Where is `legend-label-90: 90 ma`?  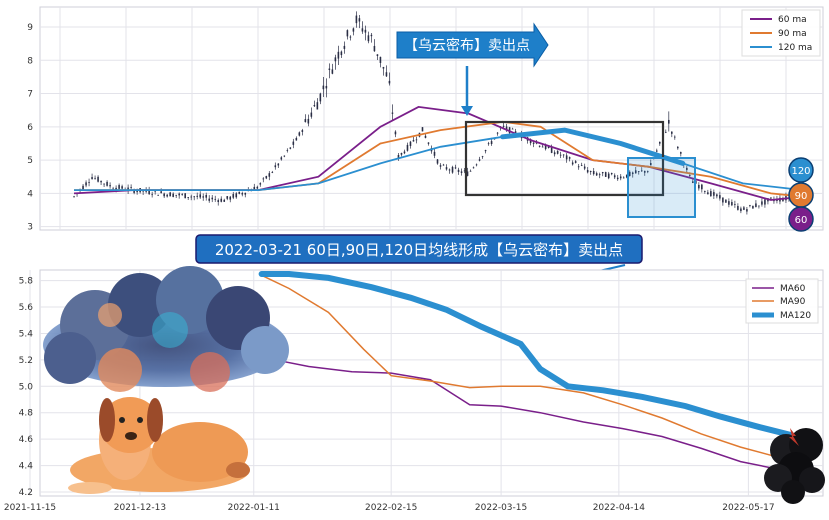
legend-label-90: 90 ma is located at coordinates (792, 34).